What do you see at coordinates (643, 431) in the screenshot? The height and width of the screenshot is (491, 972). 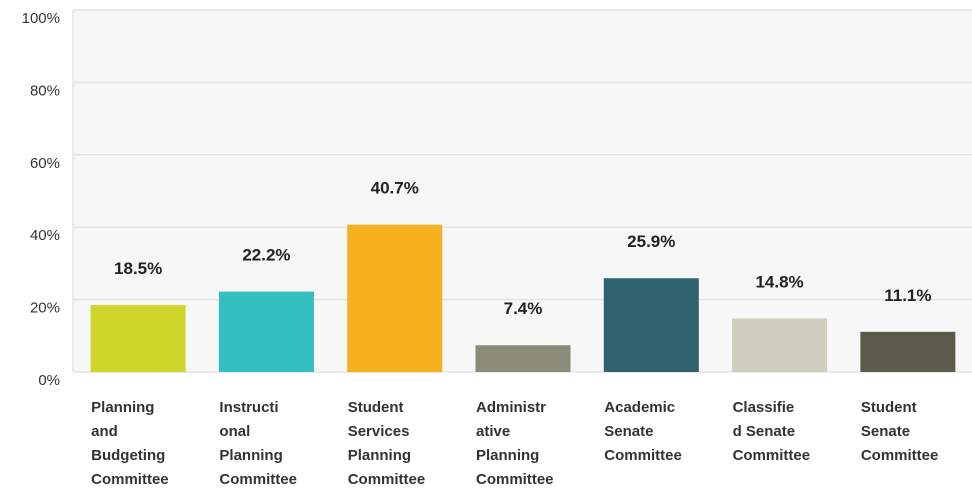 I see `x-tick-label: Academic Senate Committee` at bounding box center [643, 431].